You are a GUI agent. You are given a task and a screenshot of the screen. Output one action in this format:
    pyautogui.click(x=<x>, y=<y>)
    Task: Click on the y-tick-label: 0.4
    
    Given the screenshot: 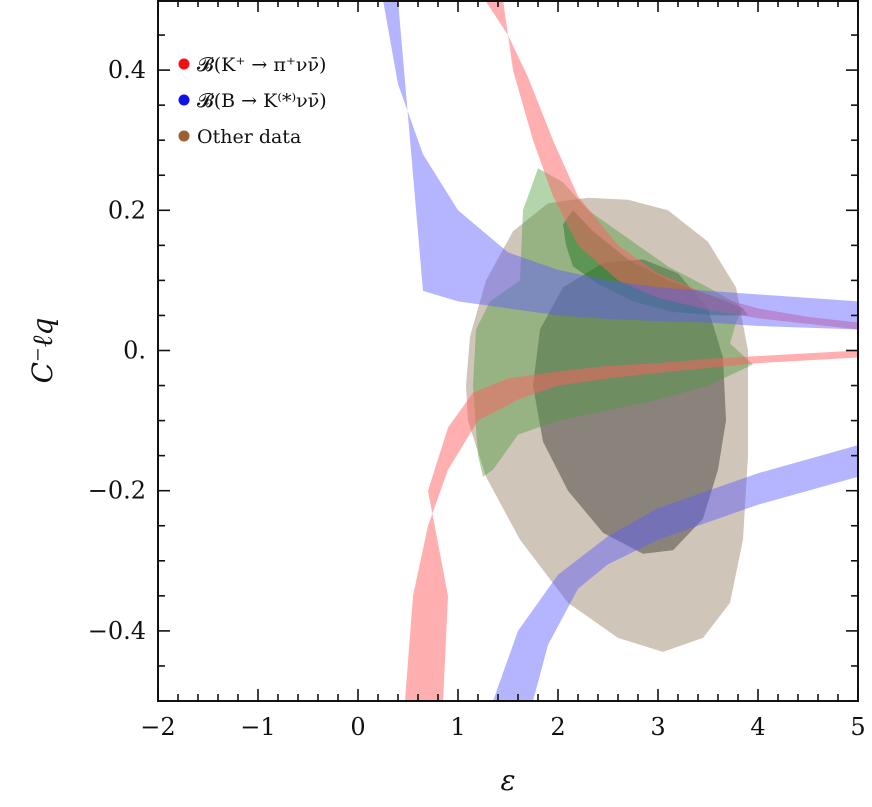 What is the action you would take?
    pyautogui.click(x=127, y=70)
    